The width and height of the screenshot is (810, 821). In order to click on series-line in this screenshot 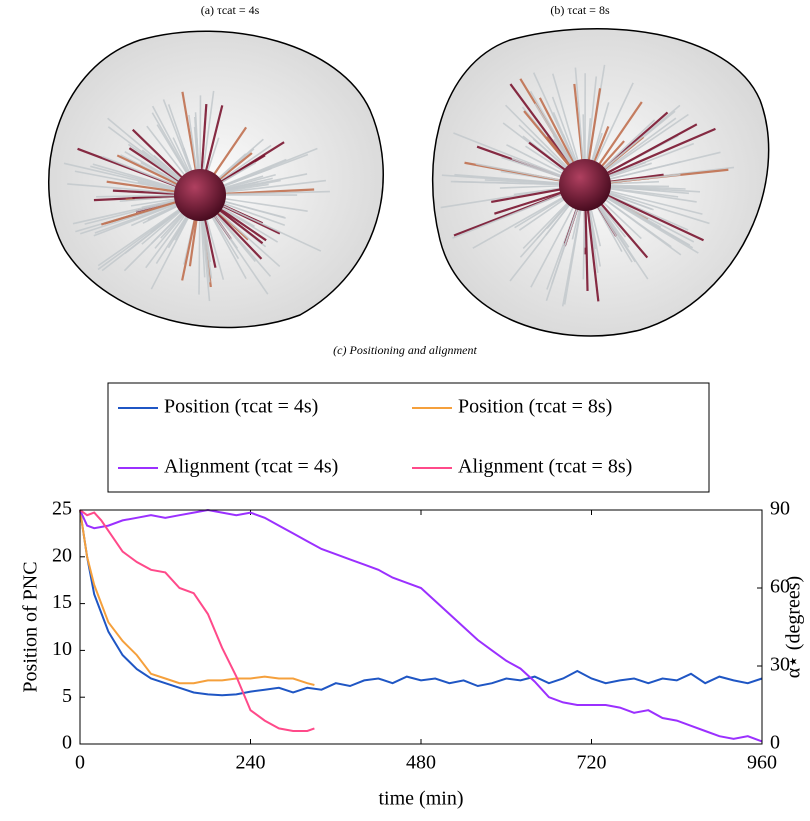, I will do `click(197, 620)`.